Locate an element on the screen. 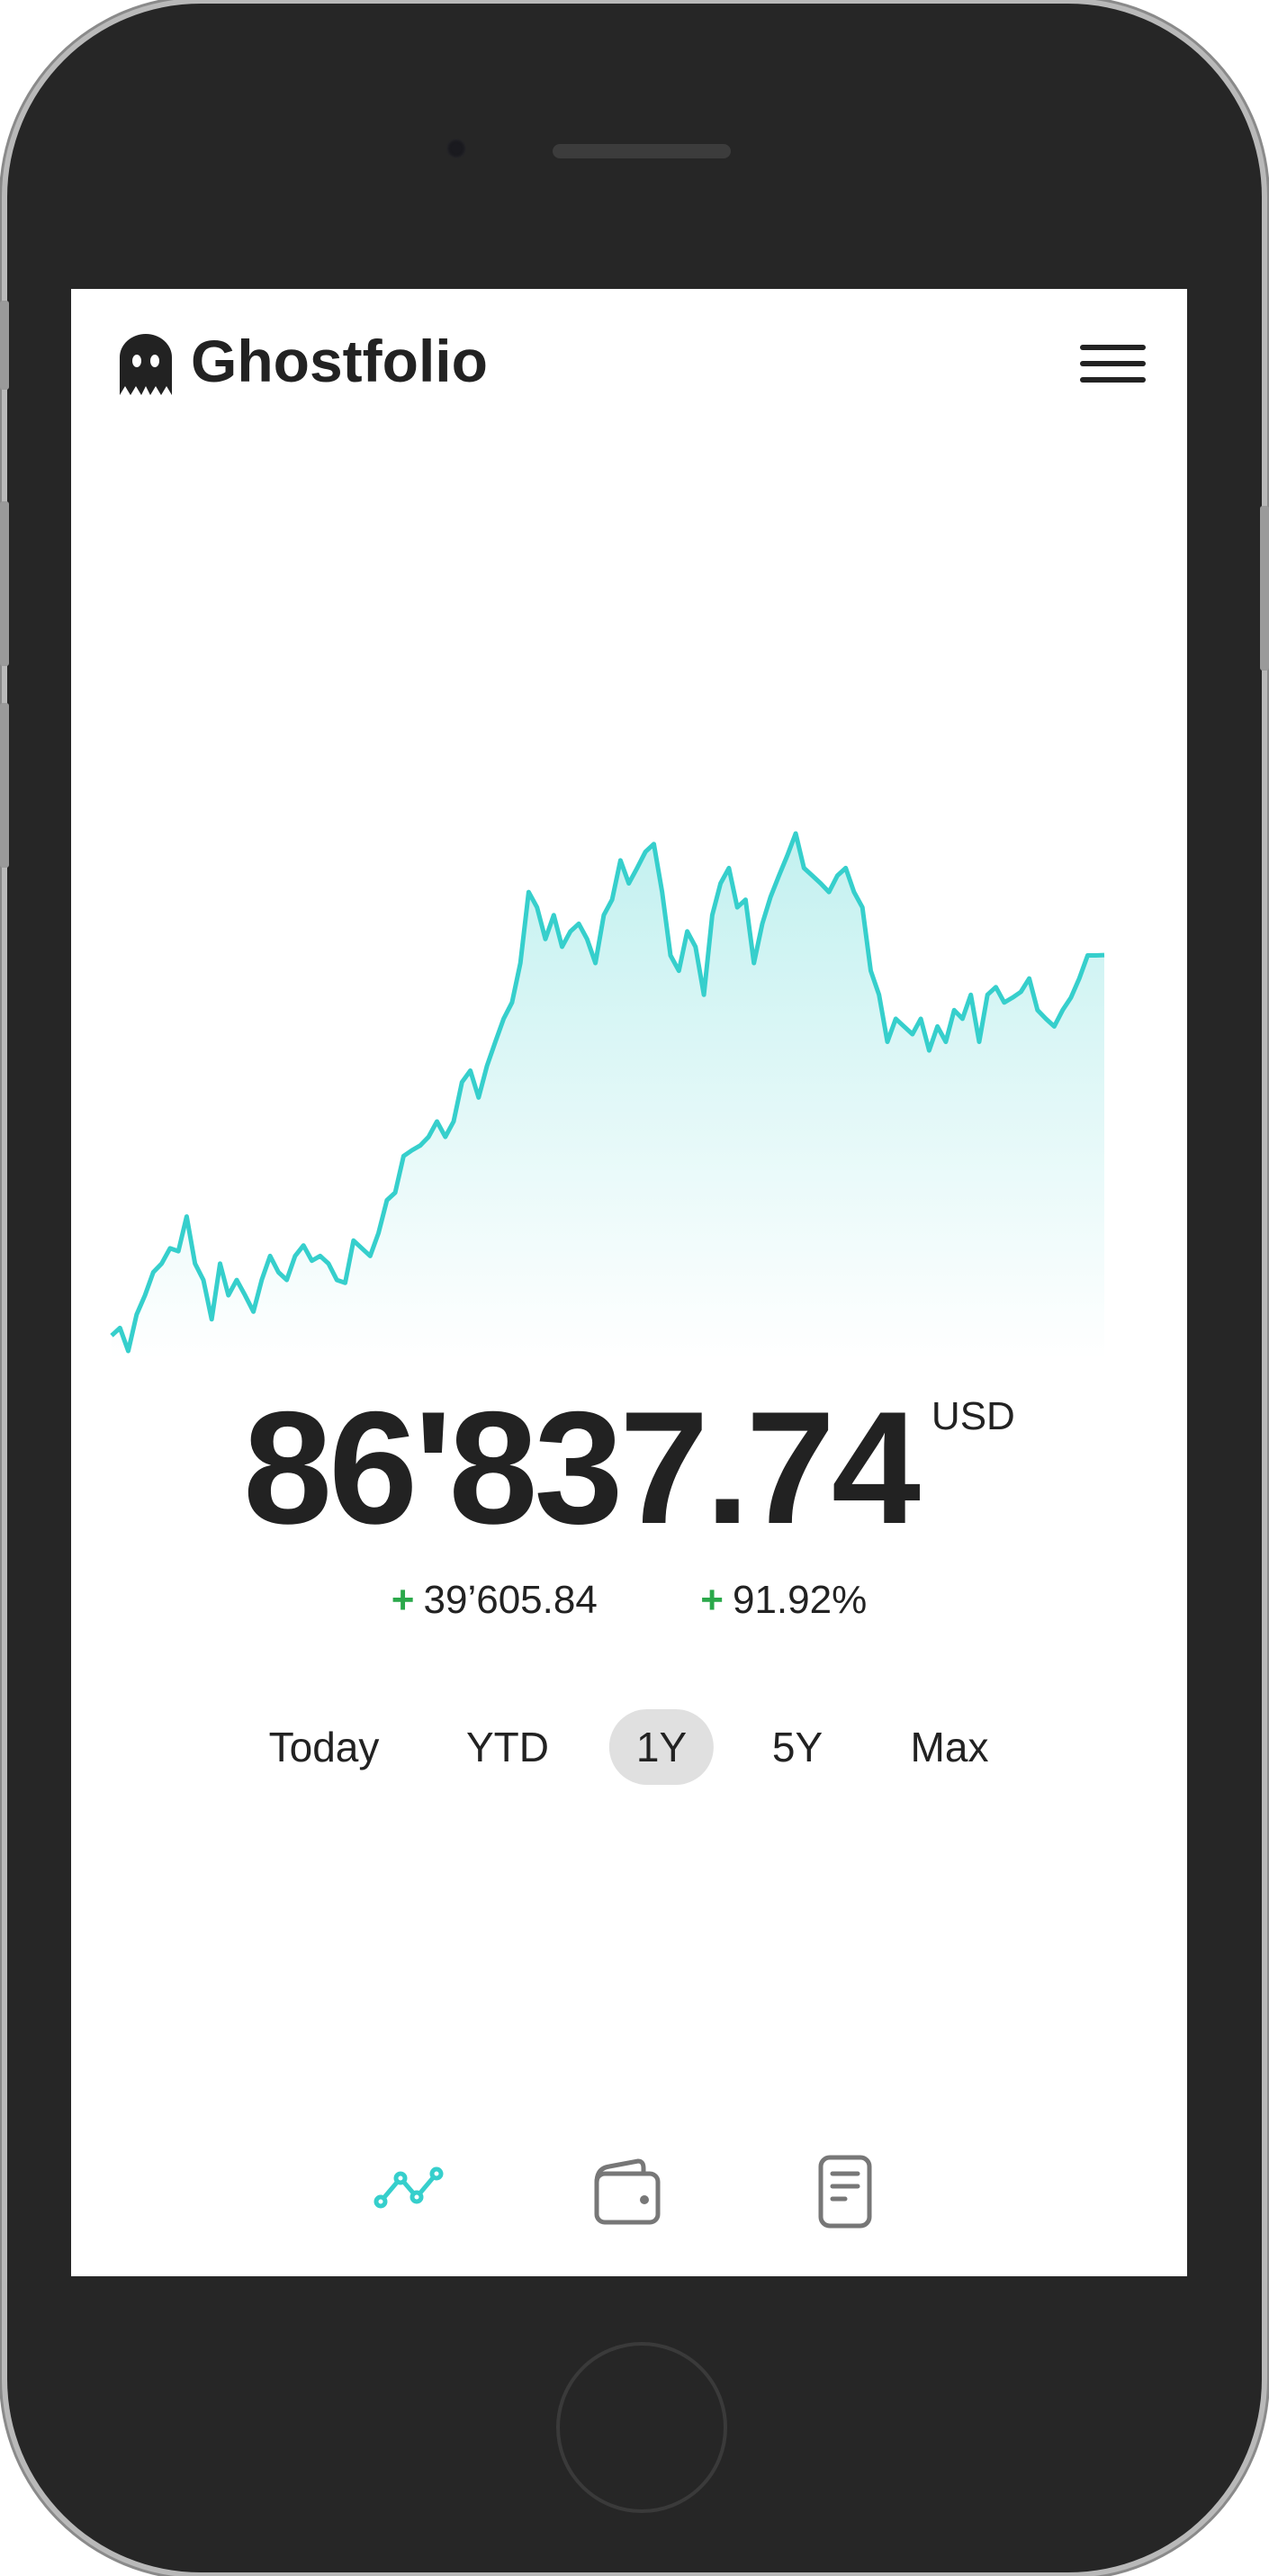 This screenshot has width=1269, height=2576. range-ytd: YTD is located at coordinates (508, 1747).